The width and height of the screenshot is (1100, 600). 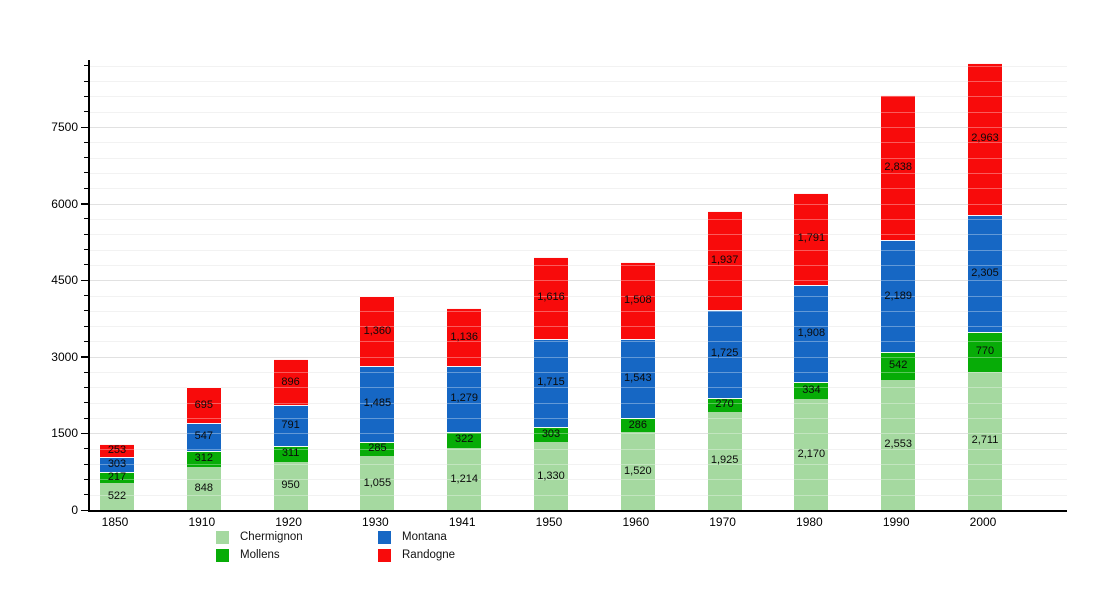 I want to click on bar-value-label: 547, so click(x=203, y=436).